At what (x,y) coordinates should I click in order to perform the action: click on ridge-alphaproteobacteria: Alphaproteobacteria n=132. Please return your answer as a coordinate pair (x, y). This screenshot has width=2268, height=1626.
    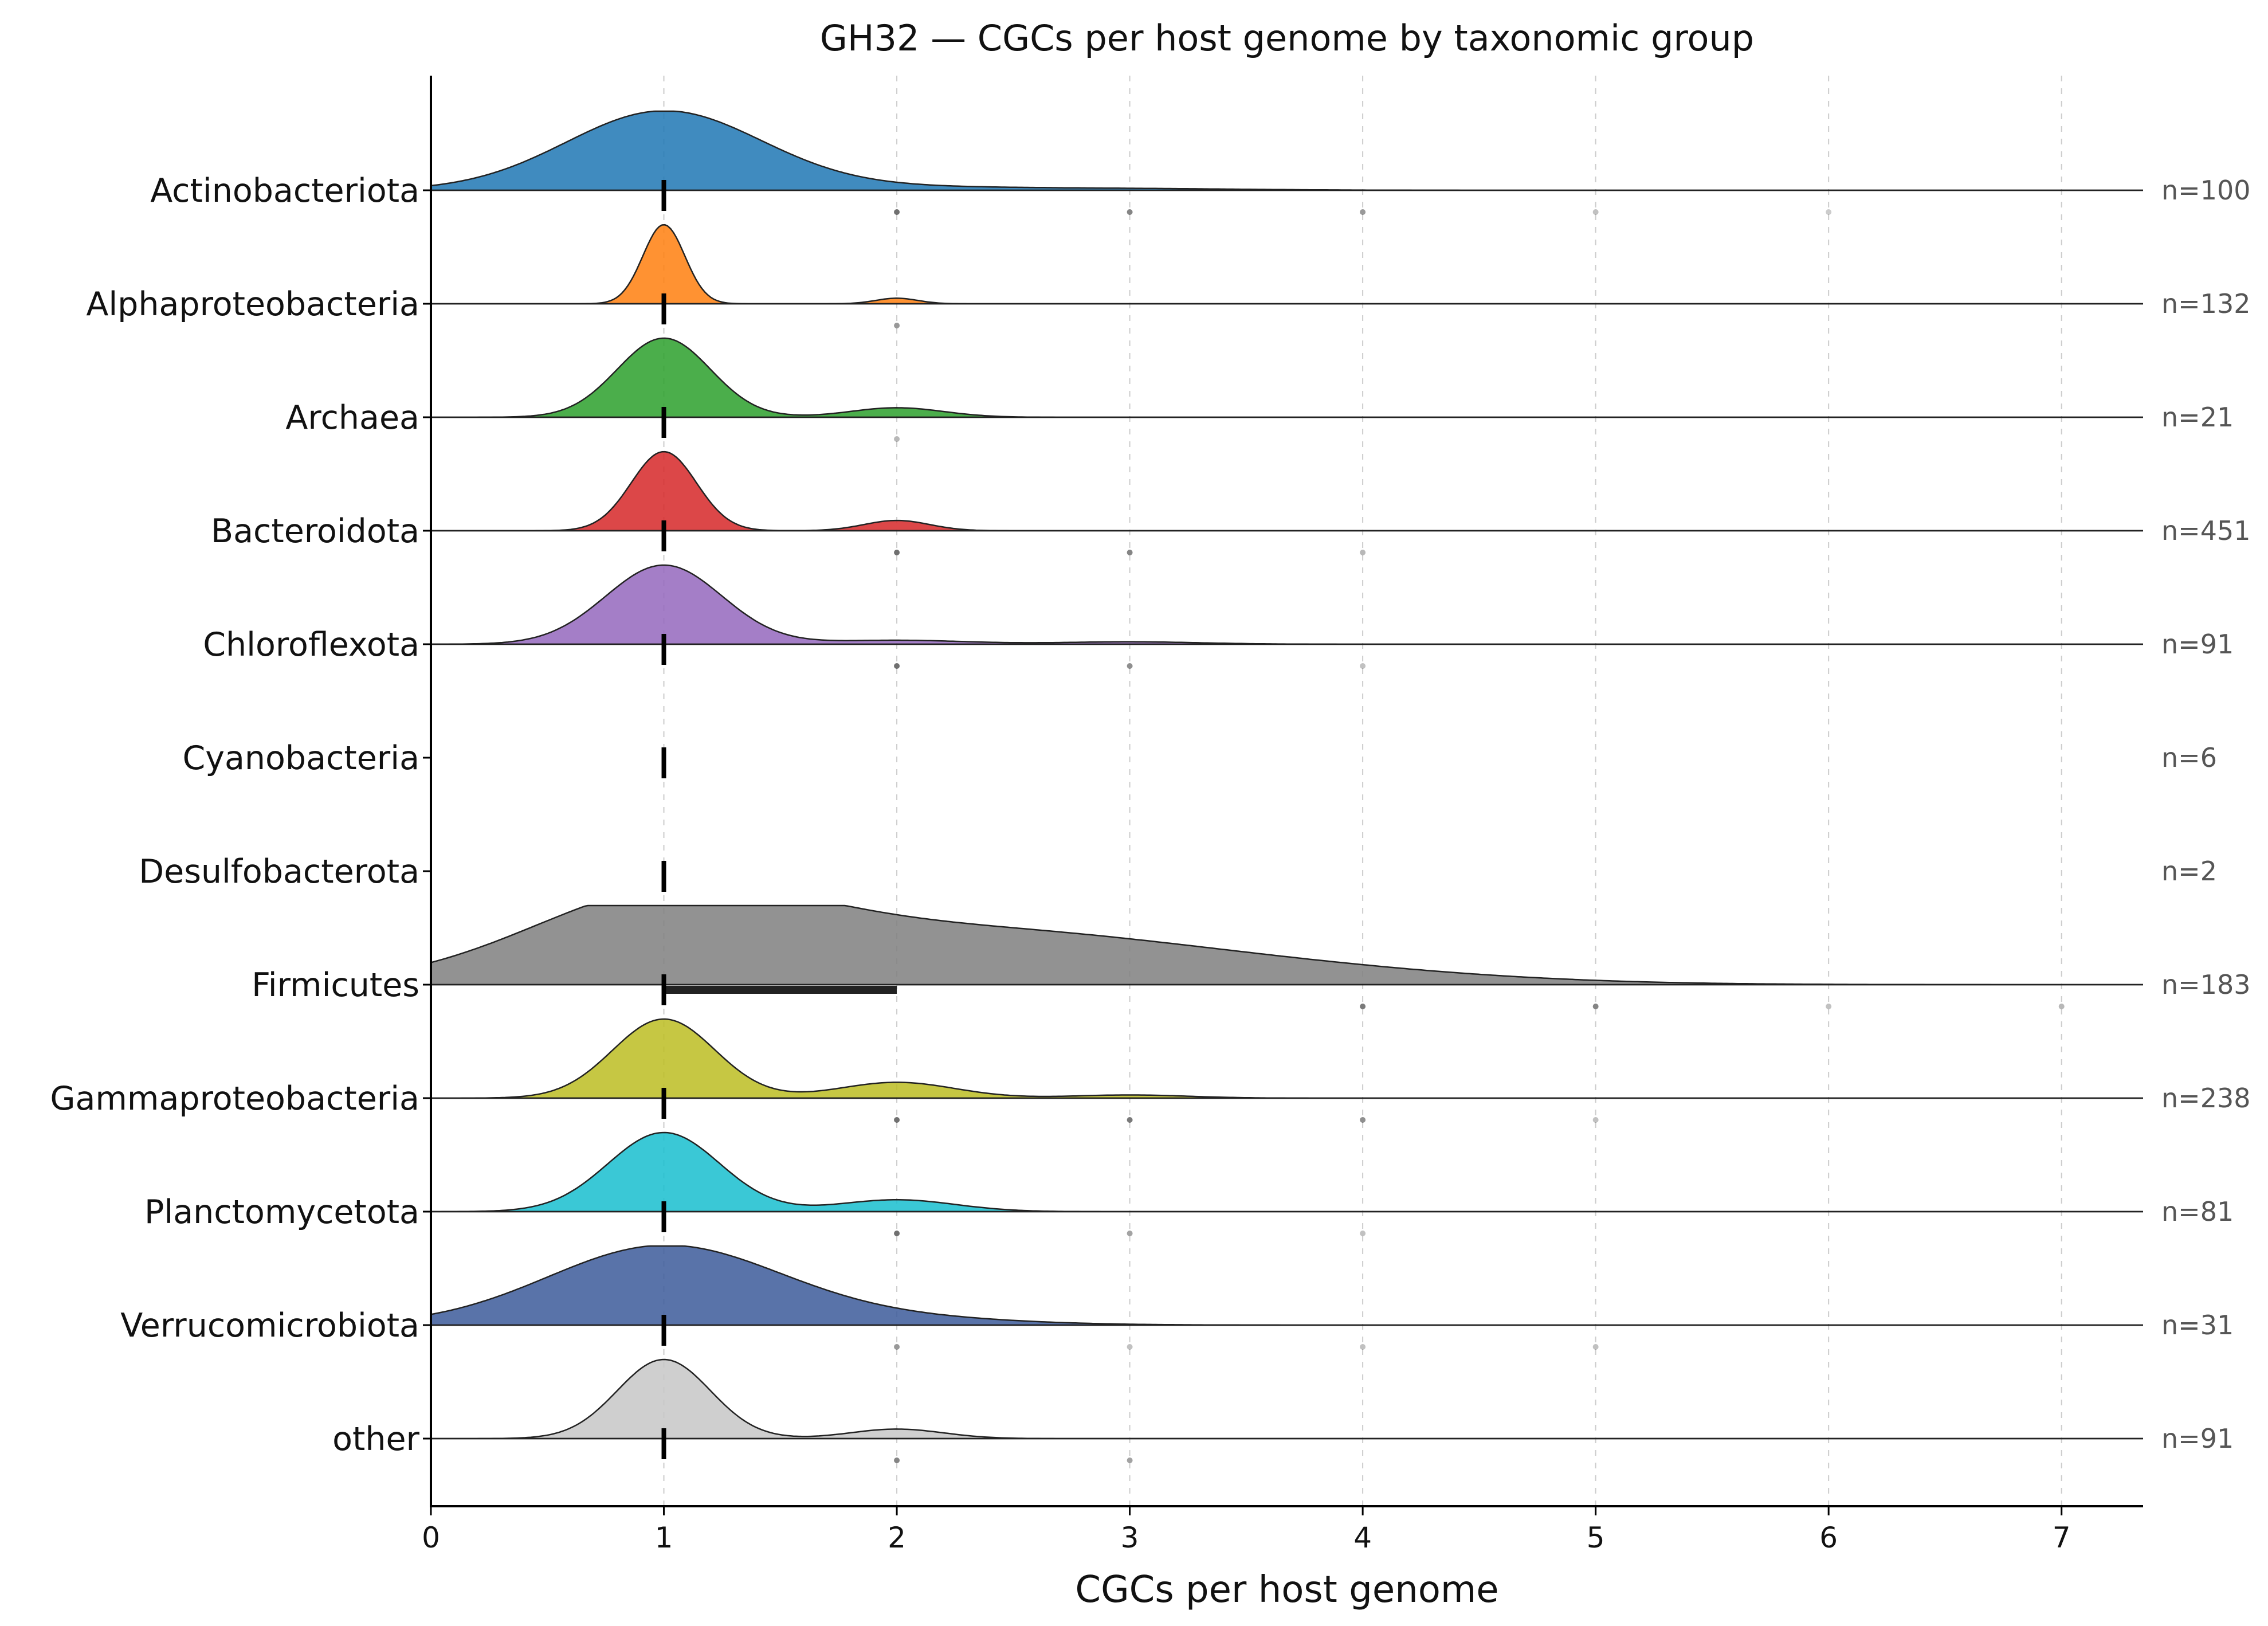
    Looking at the image, I should click on (1168, 276).